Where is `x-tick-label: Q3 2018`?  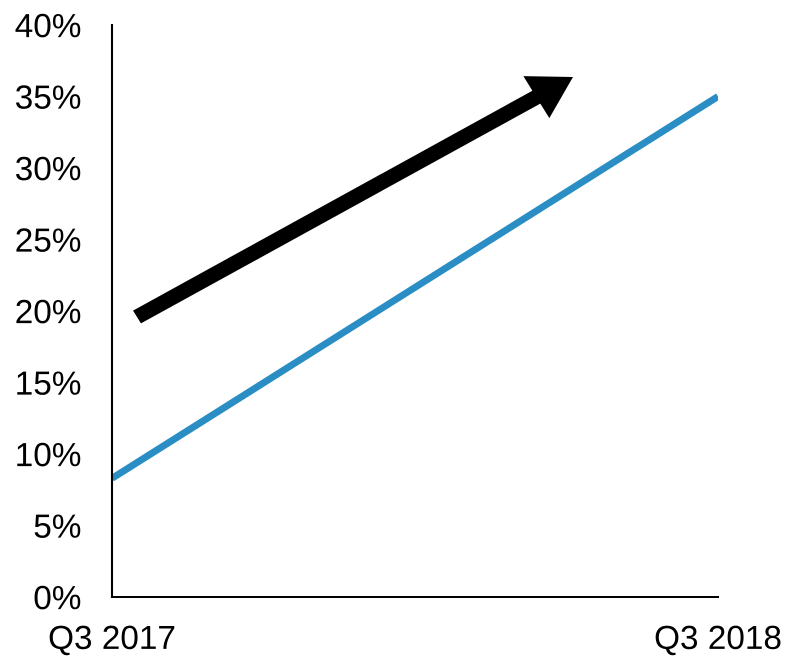
x-tick-label: Q3 2018 is located at coordinates (718, 641).